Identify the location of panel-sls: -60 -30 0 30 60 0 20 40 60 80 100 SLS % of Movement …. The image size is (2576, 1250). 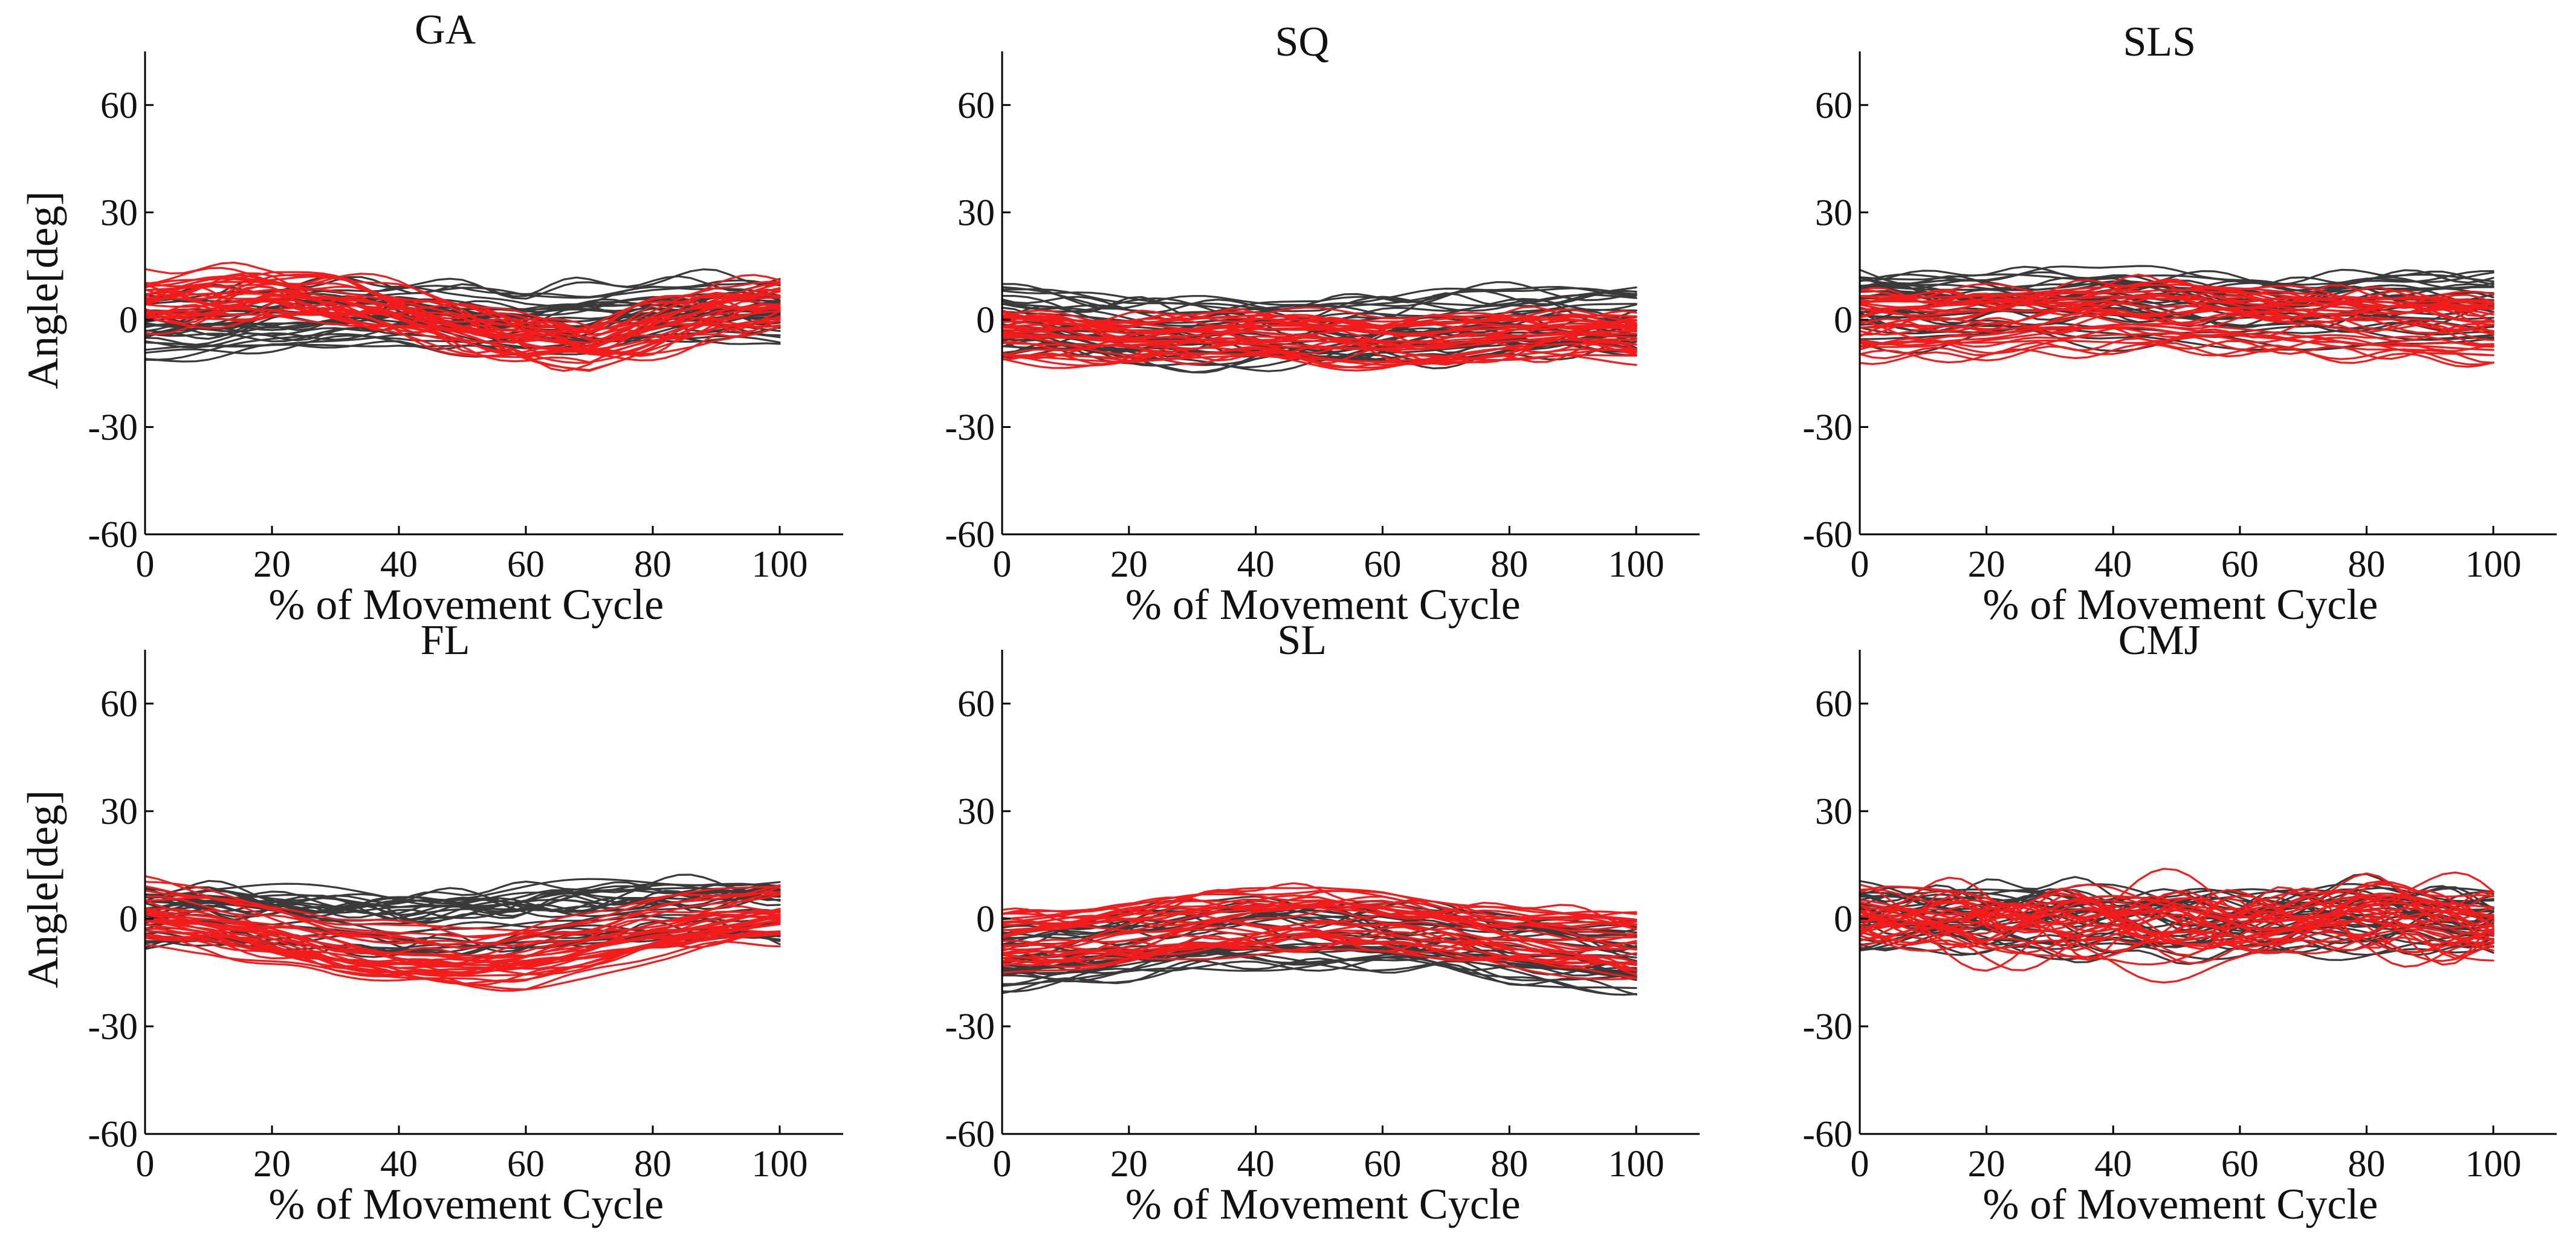
(2179, 324).